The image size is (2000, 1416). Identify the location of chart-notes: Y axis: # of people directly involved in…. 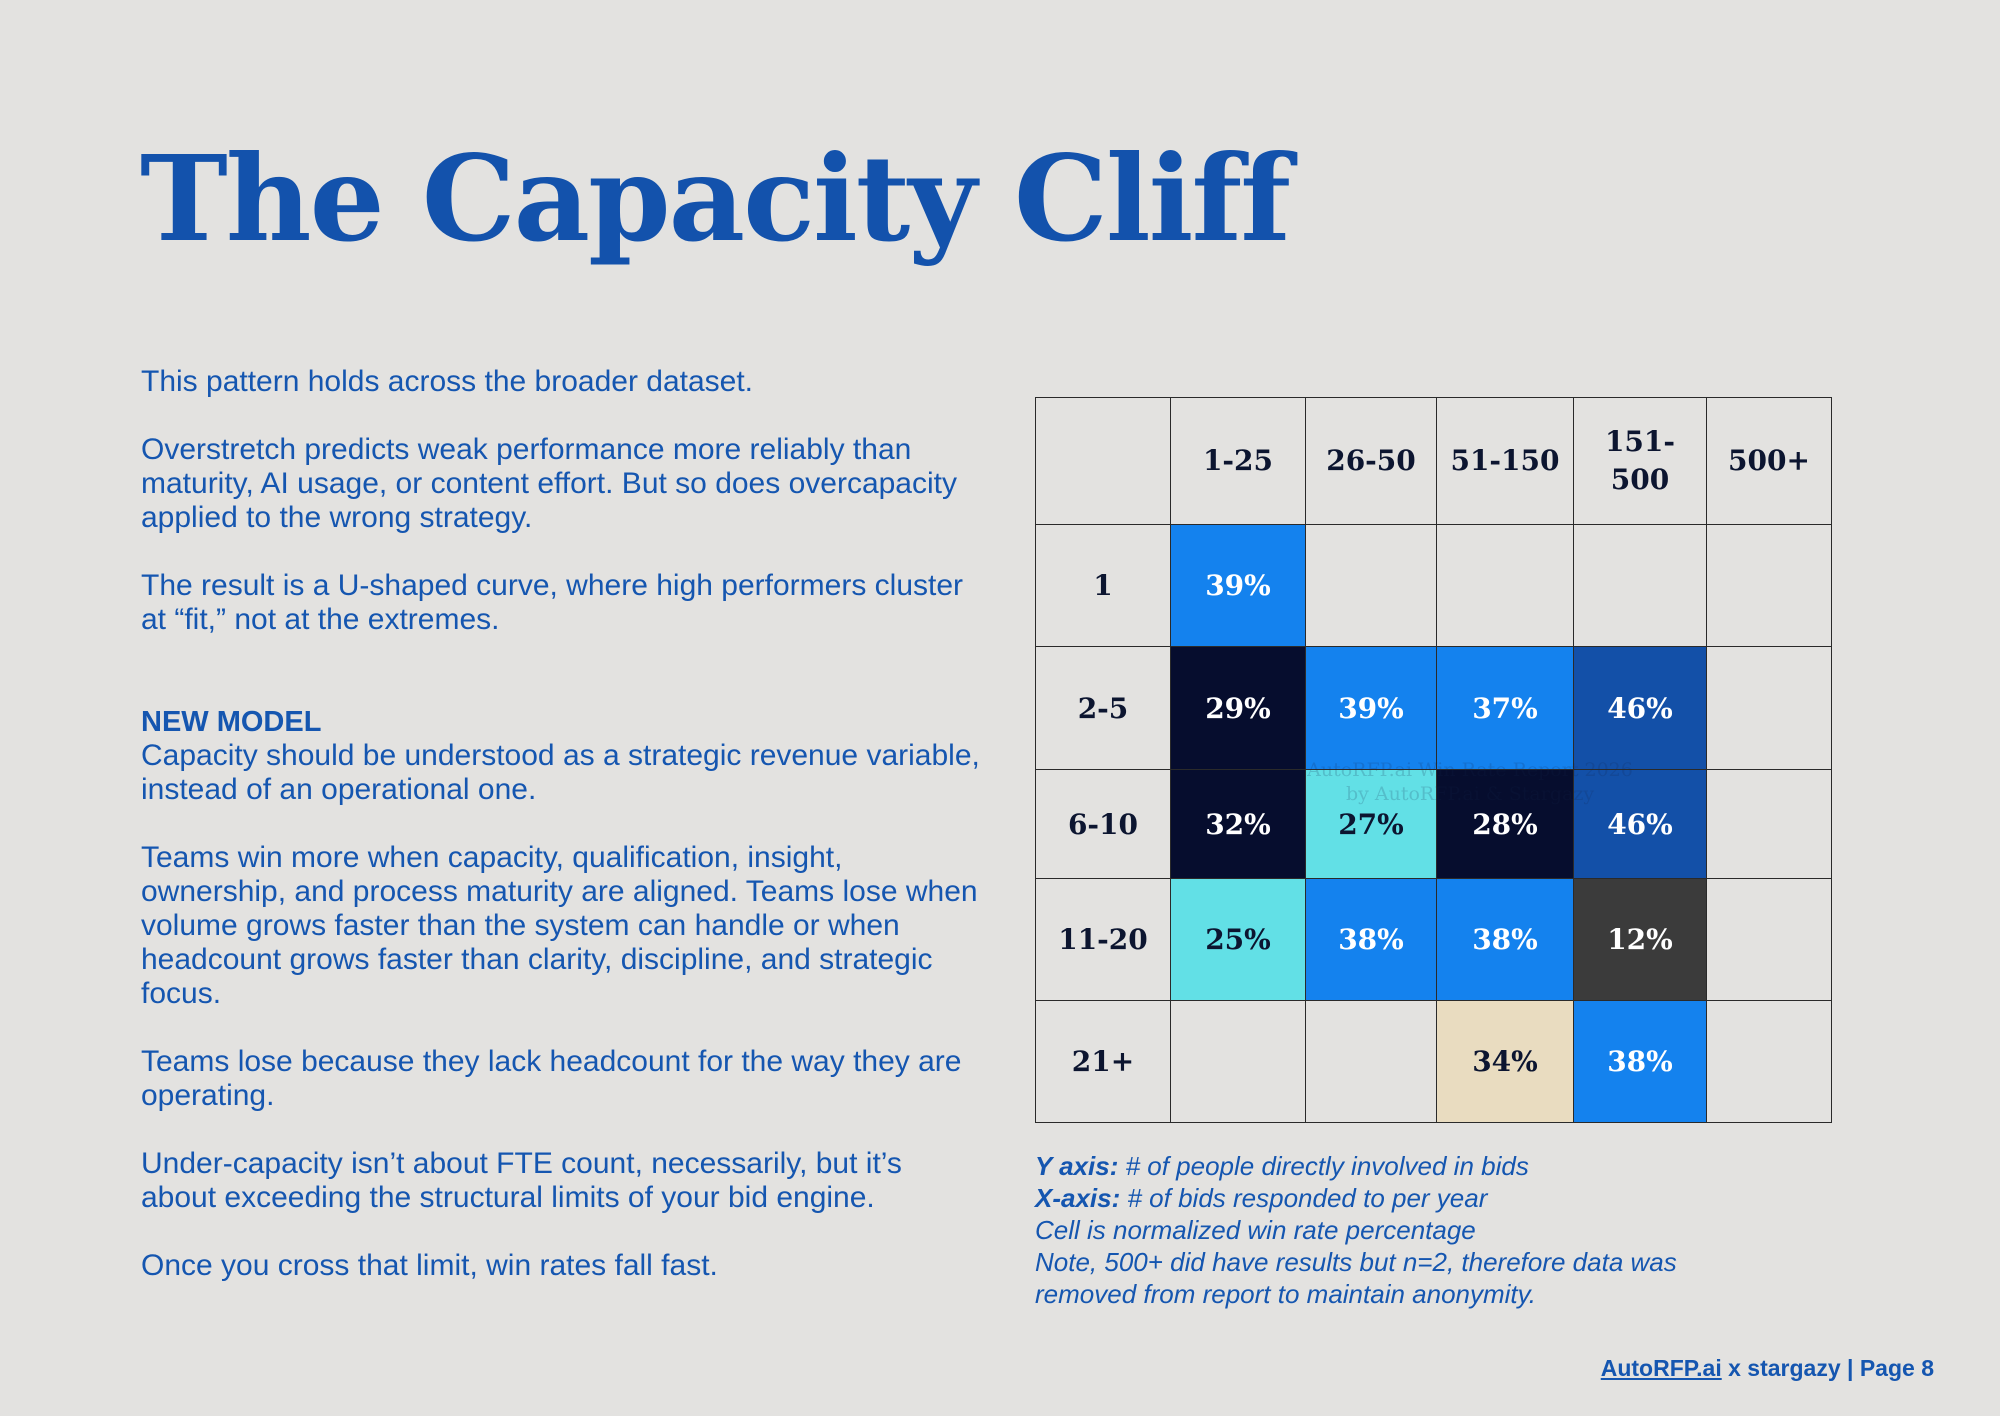
(1356, 1230).